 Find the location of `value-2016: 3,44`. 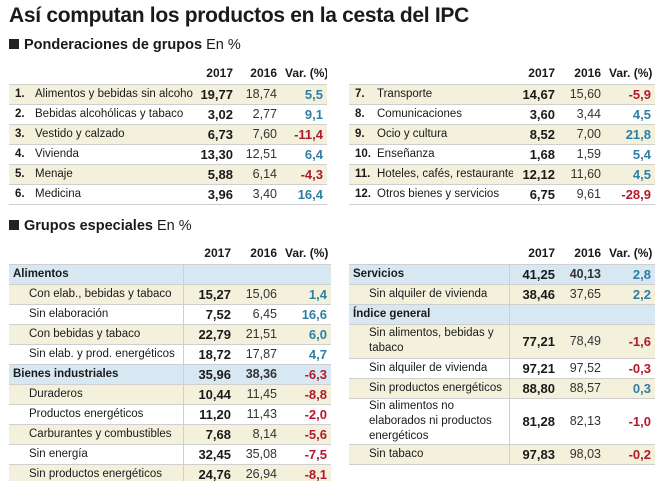

value-2016: 3,44 is located at coordinates (582, 113).